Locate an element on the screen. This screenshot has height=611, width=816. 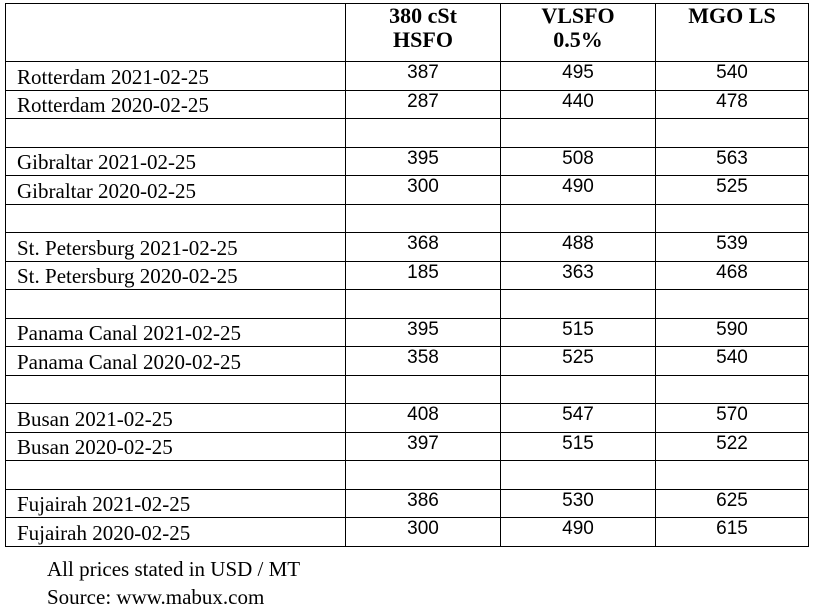
data-row: Fujairah 2020-02-25 300 490 615 is located at coordinates (407, 532).